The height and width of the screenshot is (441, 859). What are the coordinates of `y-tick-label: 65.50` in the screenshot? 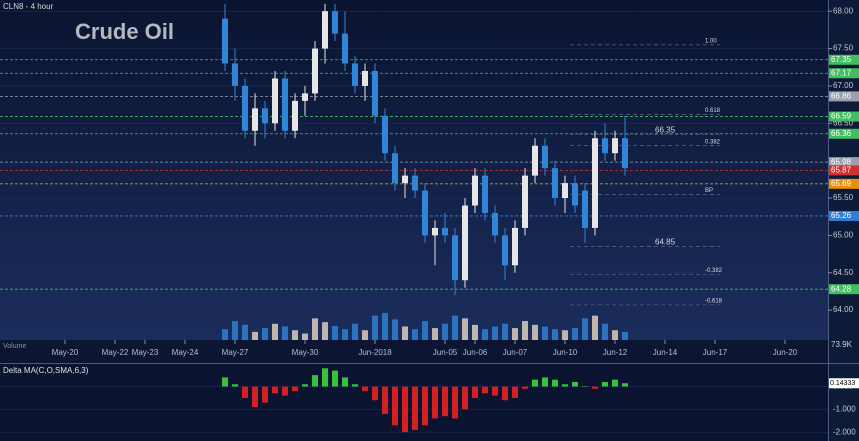 It's located at (843, 197).